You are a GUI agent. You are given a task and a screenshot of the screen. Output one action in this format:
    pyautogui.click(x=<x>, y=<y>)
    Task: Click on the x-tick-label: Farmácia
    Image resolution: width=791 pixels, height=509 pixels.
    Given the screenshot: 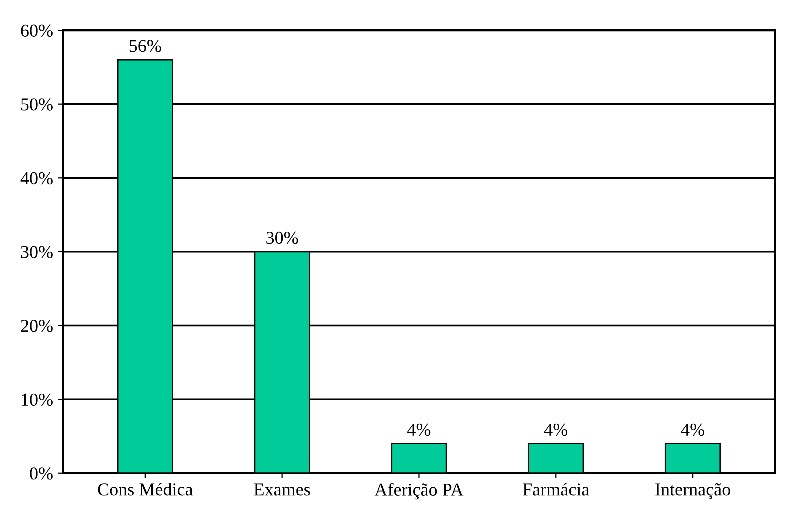 What is the action you would take?
    pyautogui.click(x=556, y=489)
    